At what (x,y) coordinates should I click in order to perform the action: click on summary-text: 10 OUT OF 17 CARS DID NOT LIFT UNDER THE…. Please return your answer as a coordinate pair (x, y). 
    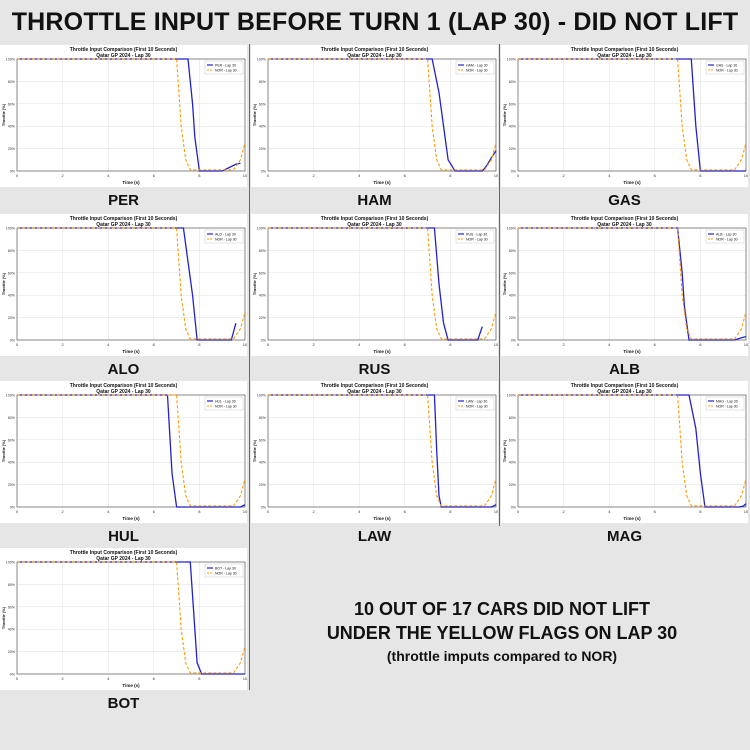
    Looking at the image, I should click on (502, 632).